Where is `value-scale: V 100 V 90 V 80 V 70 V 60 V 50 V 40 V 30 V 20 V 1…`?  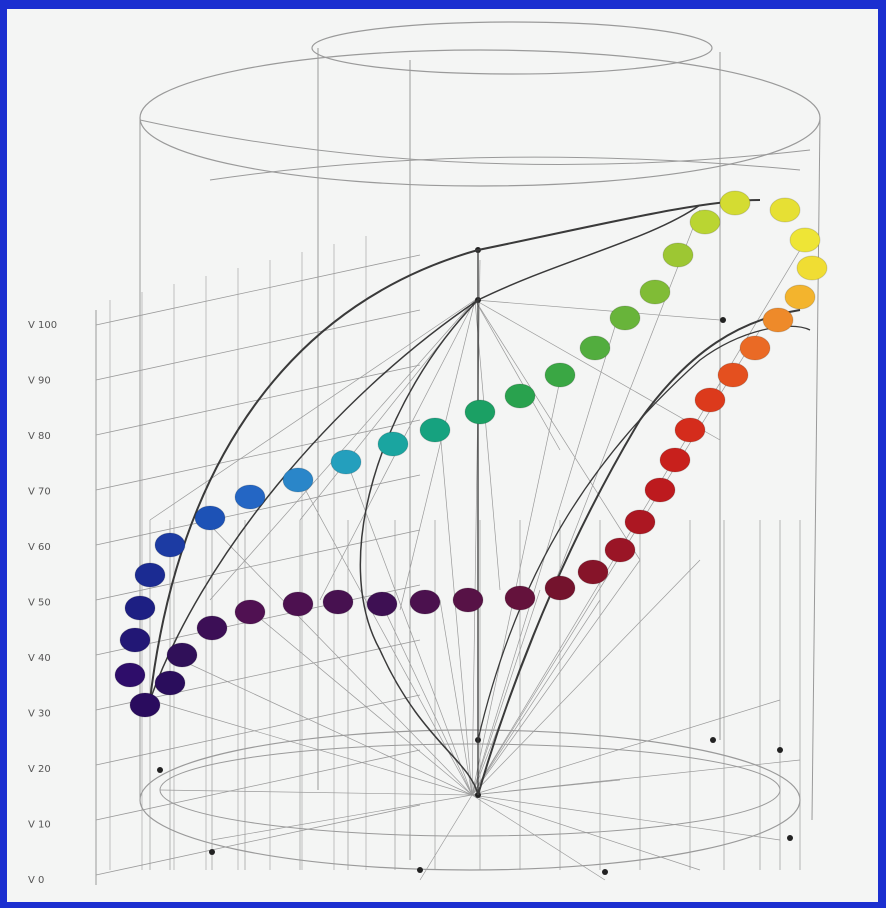 value-scale: V 100 V 90 V 80 V 70 V 60 V 50 V 40 V 30 V 20 V 1… is located at coordinates (42, 603).